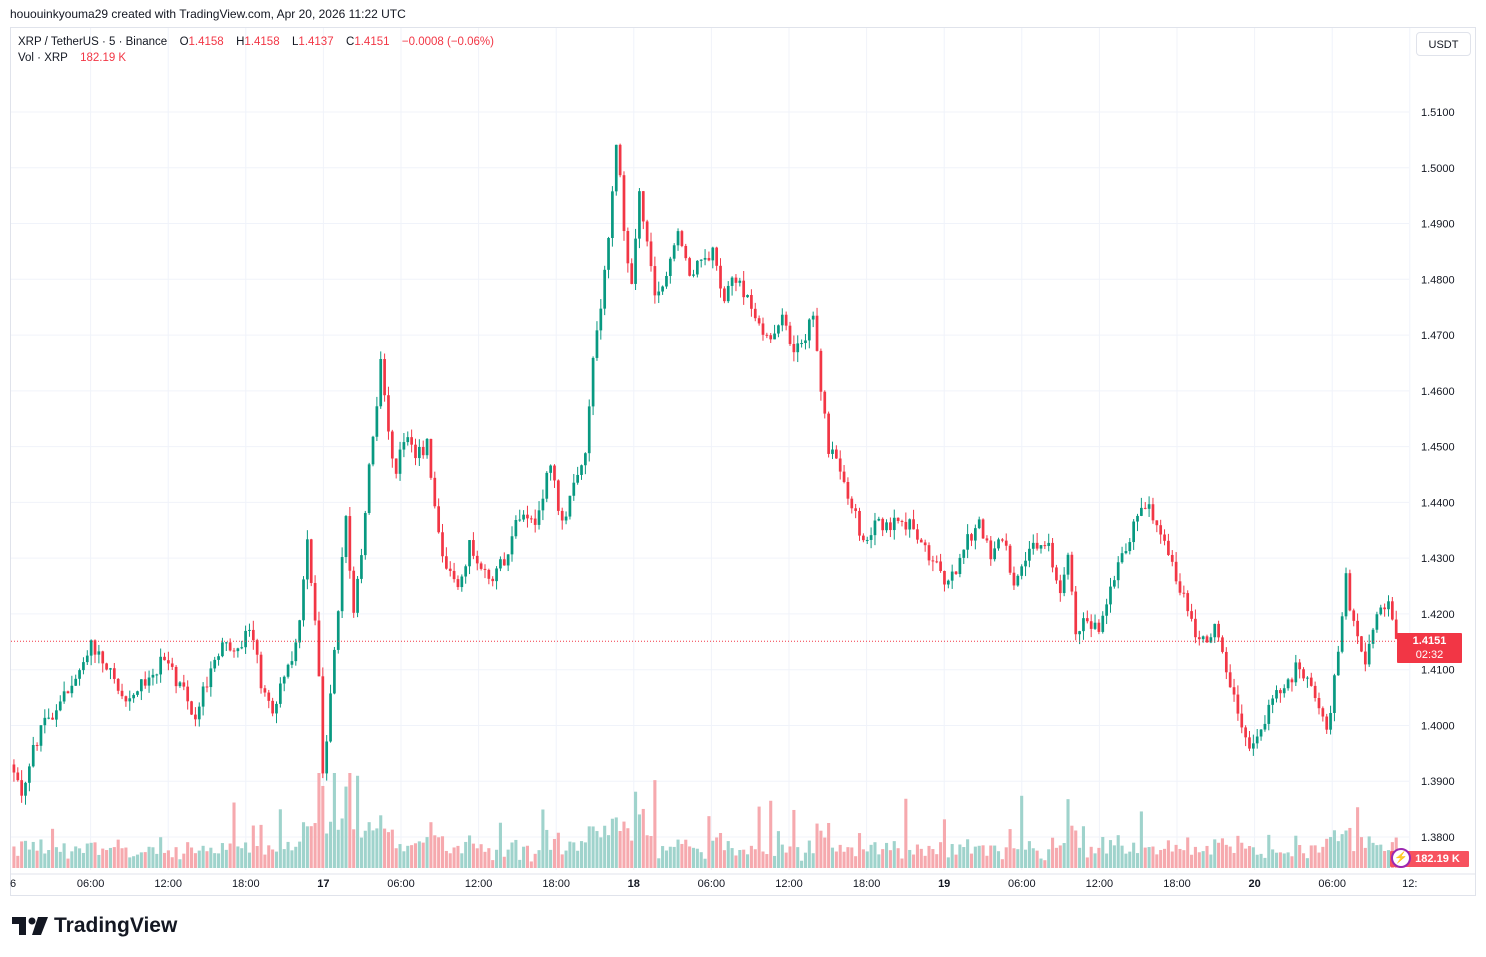 This screenshot has width=1486, height=957. What do you see at coordinates (206, 42) in the screenshot?
I see `open-value: 1.4158` at bounding box center [206, 42].